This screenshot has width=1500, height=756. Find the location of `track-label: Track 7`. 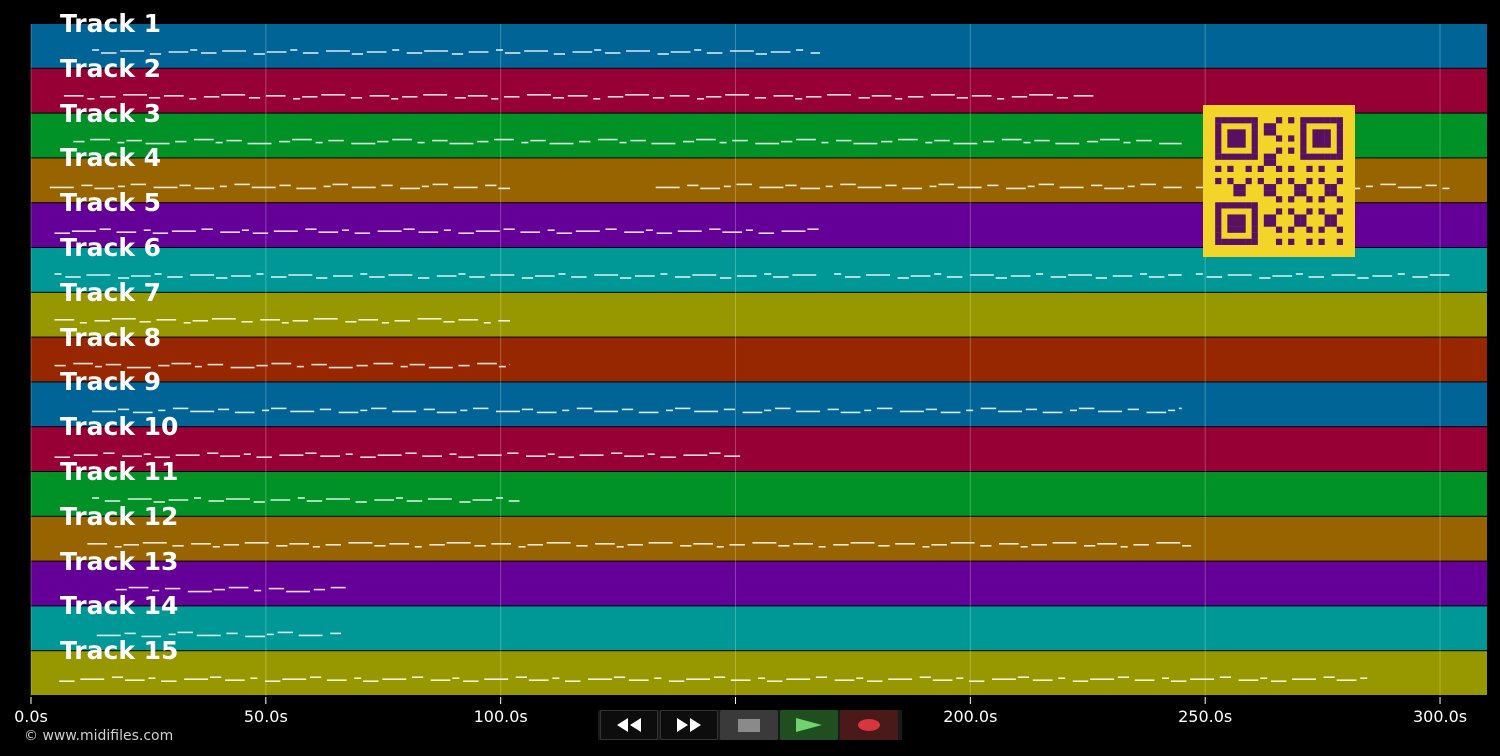

track-label: Track 7 is located at coordinates (111, 292).